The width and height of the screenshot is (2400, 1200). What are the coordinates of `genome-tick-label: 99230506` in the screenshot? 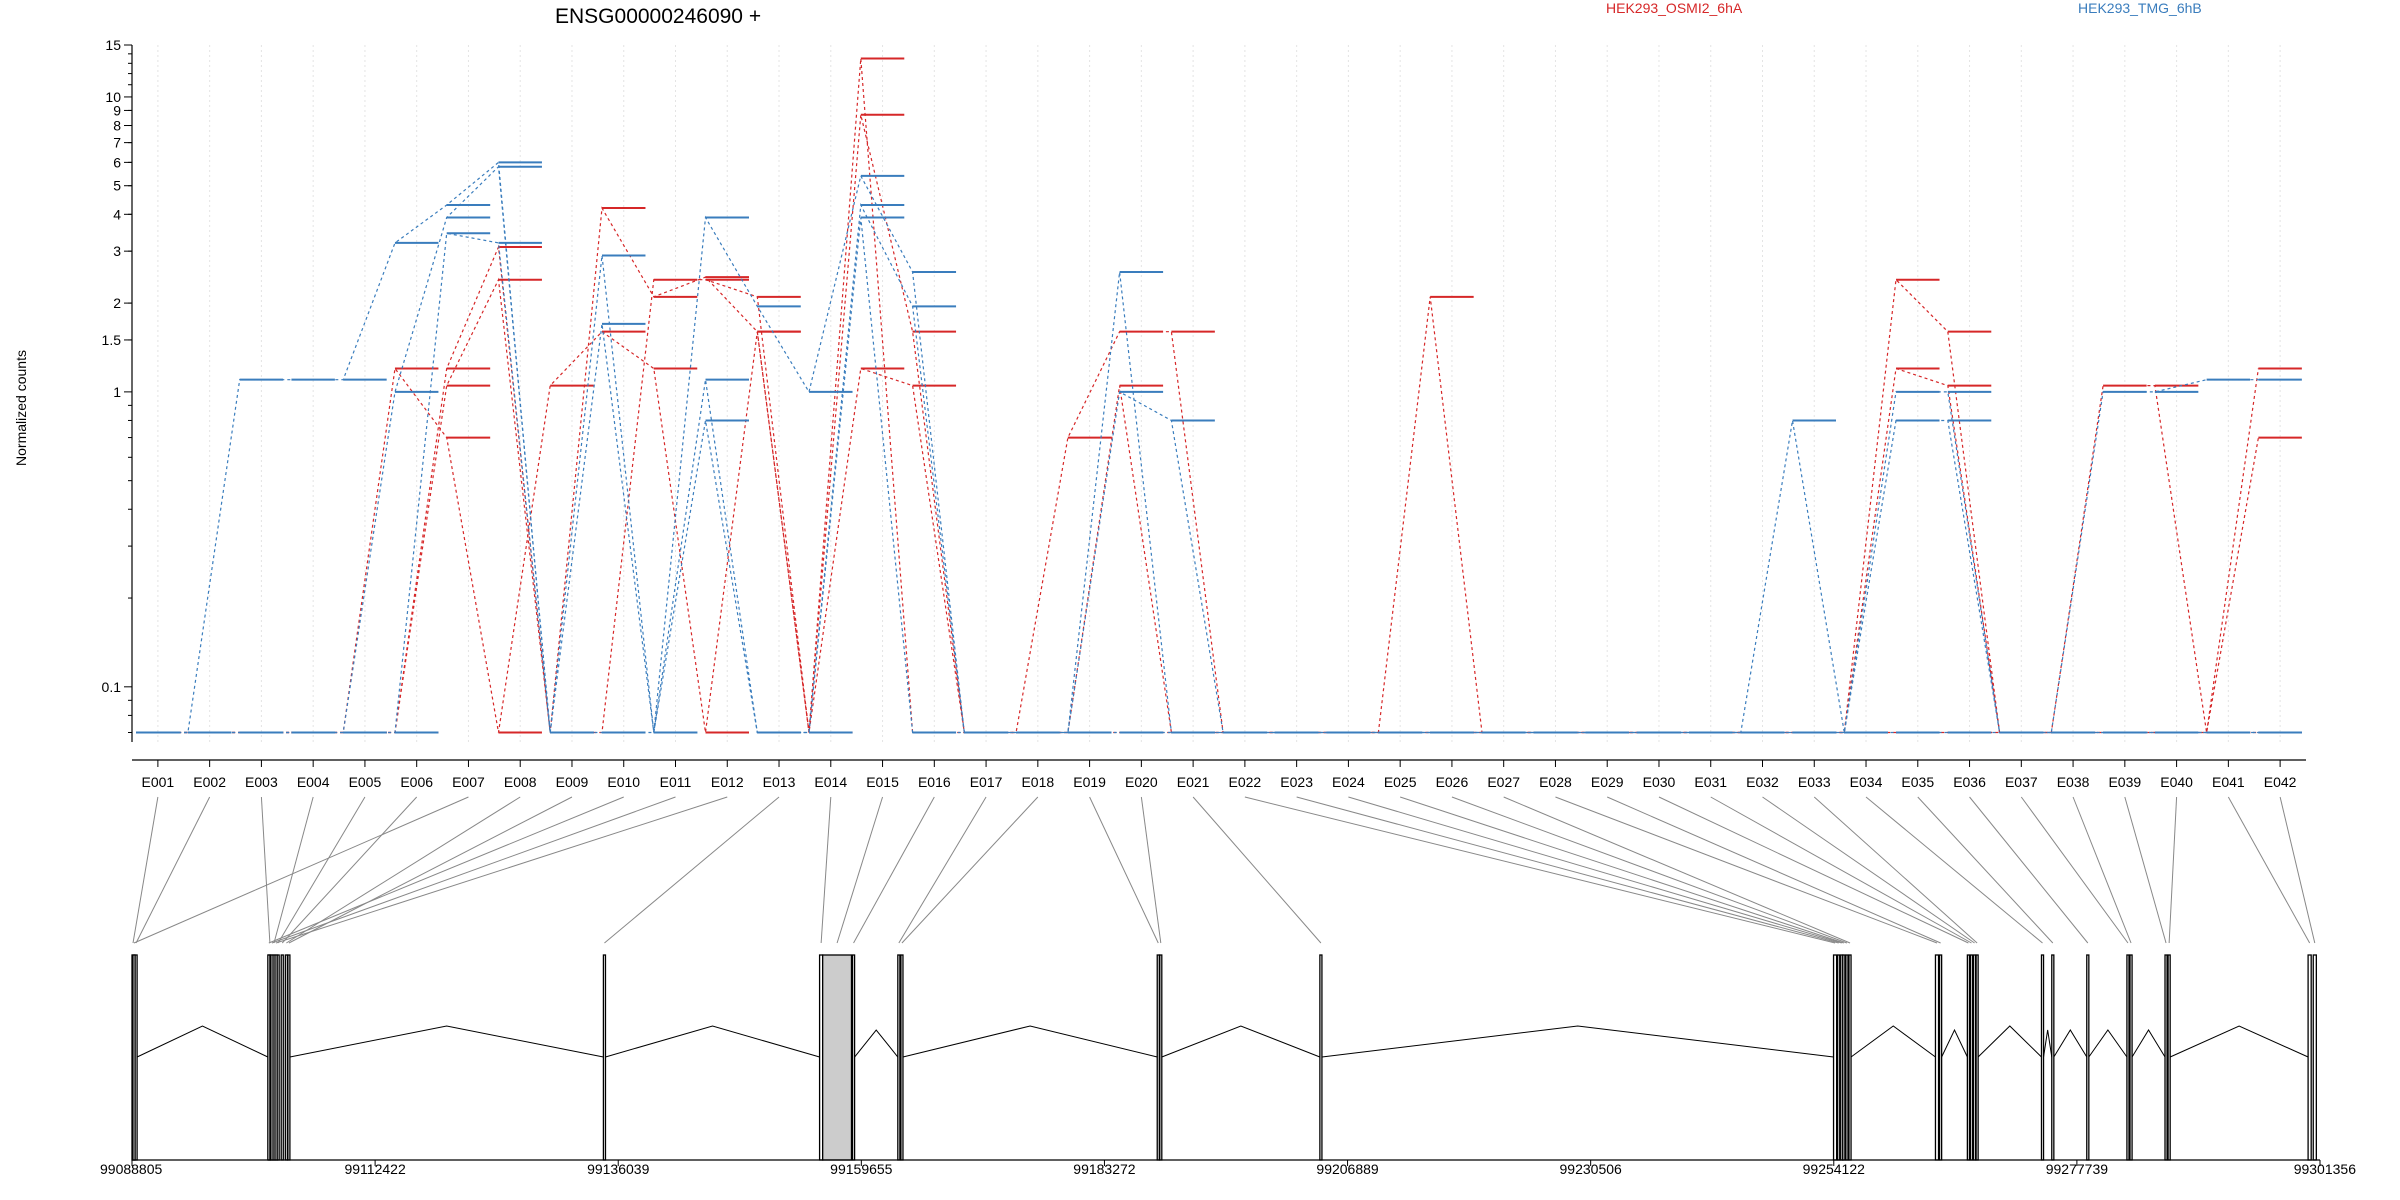 It's located at (1591, 1169).